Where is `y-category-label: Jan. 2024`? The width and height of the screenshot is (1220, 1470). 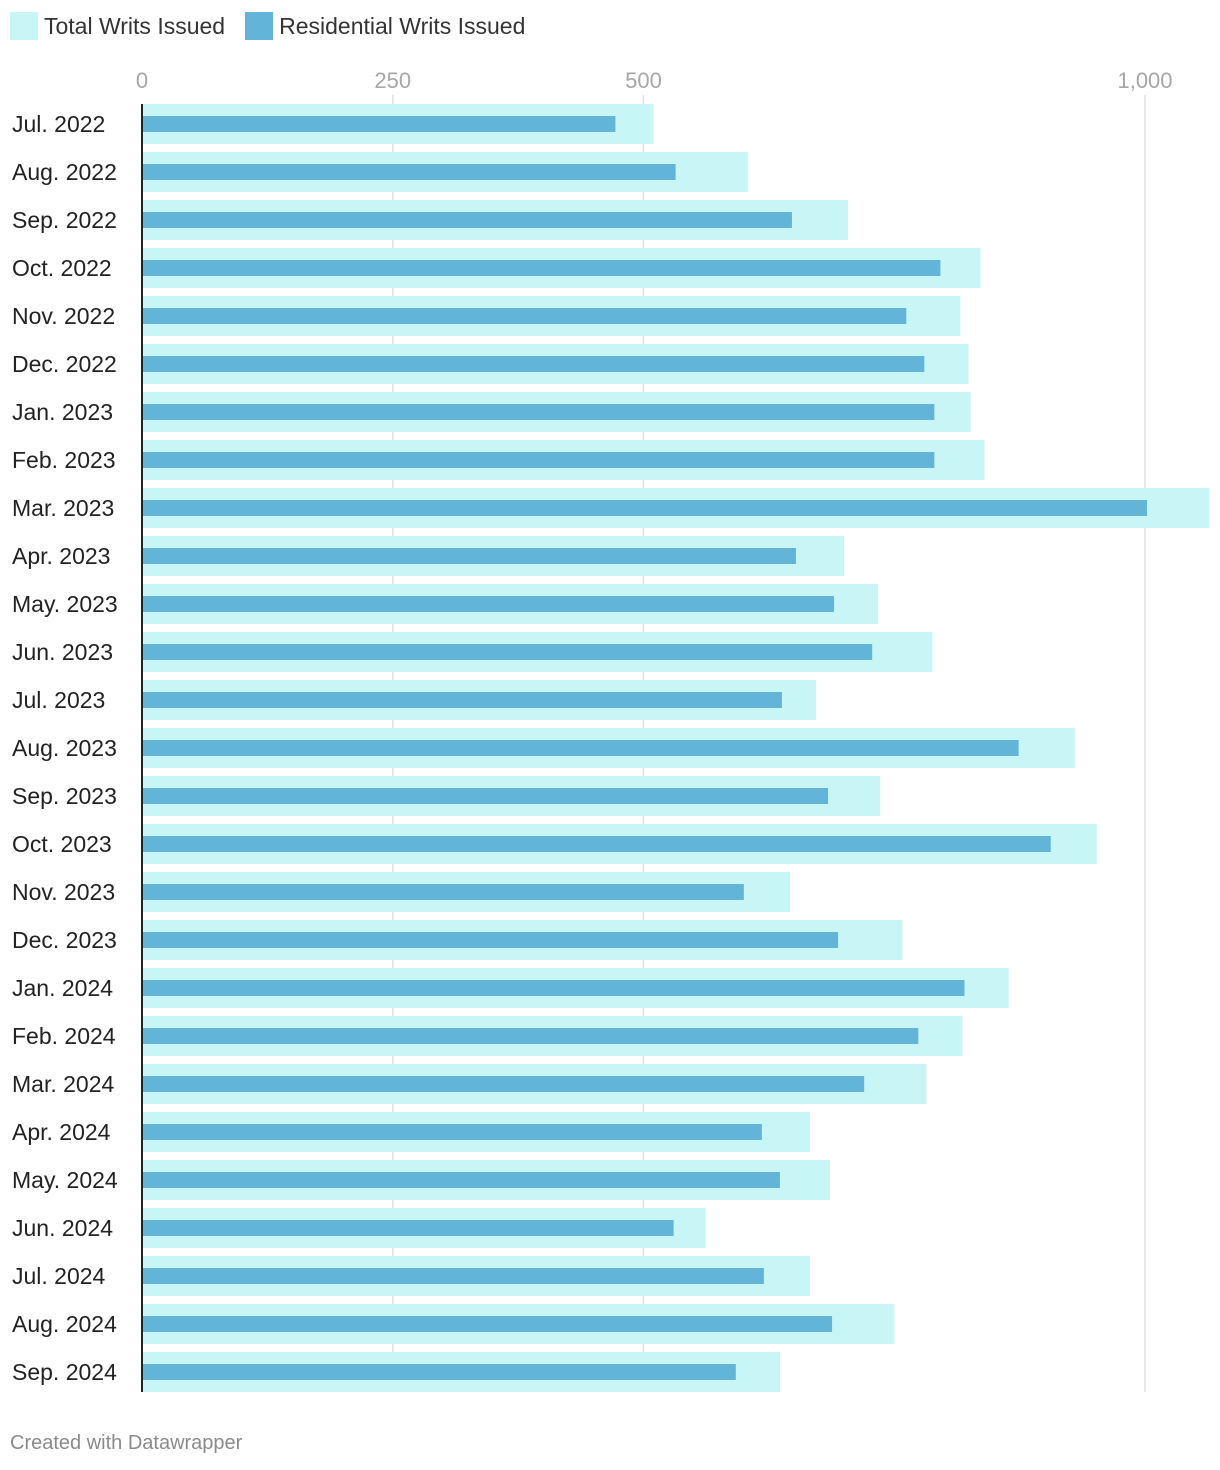
y-category-label: Jan. 2024 is located at coordinates (62, 988).